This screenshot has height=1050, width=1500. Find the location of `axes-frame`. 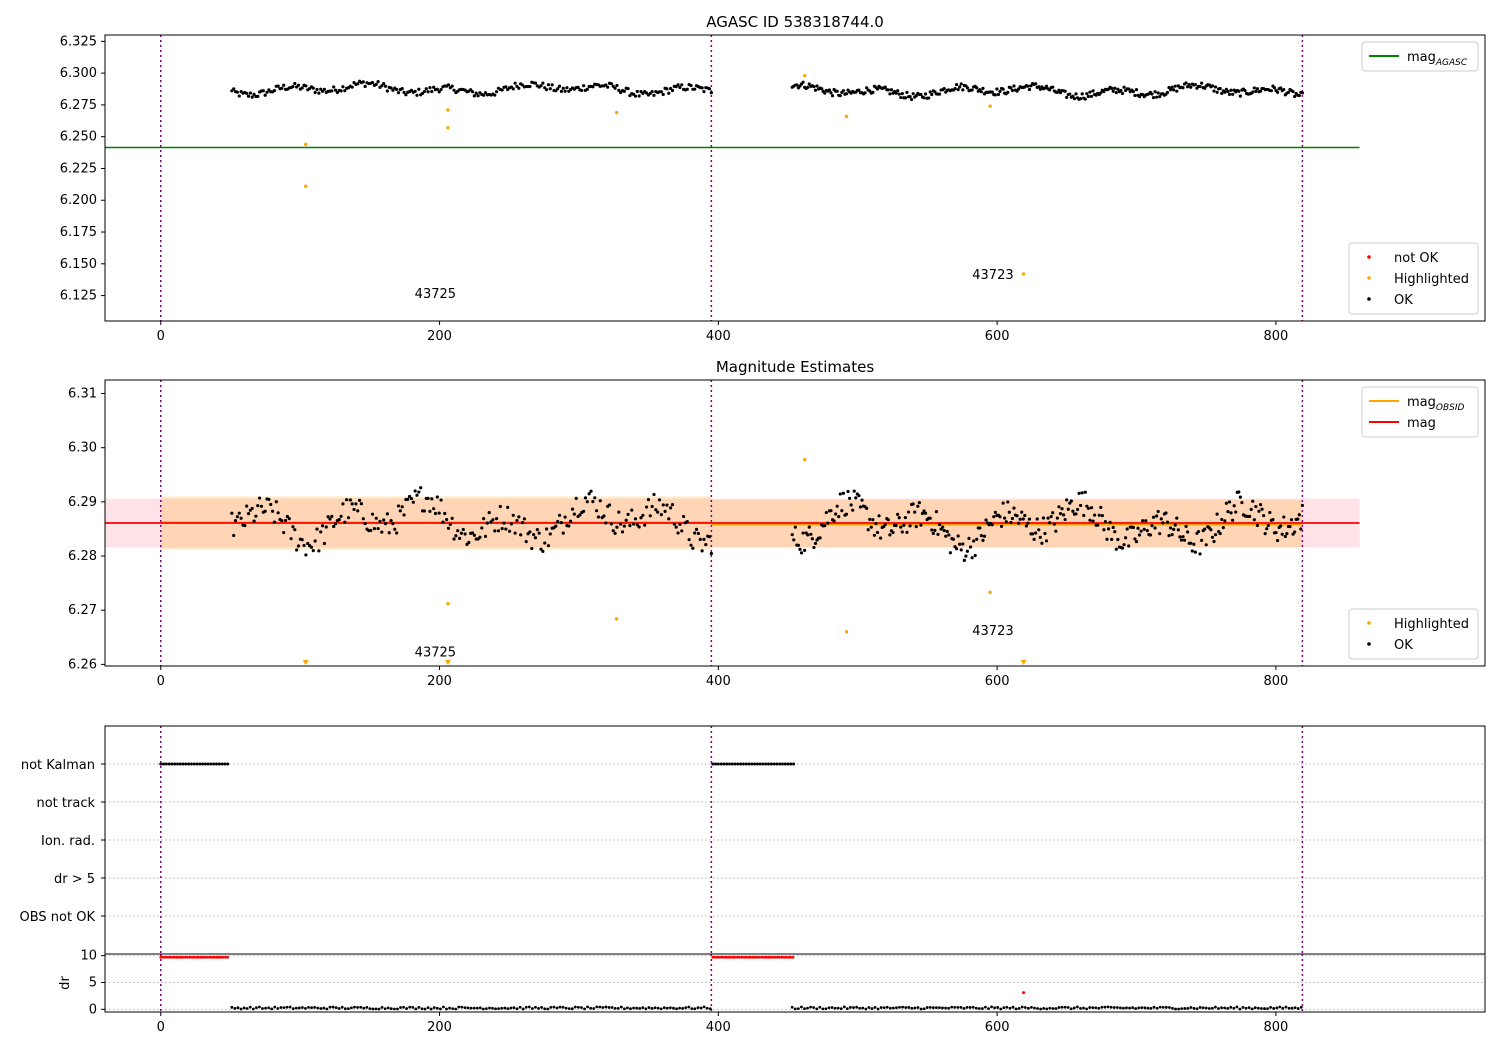

axes-frame is located at coordinates (795, 983).